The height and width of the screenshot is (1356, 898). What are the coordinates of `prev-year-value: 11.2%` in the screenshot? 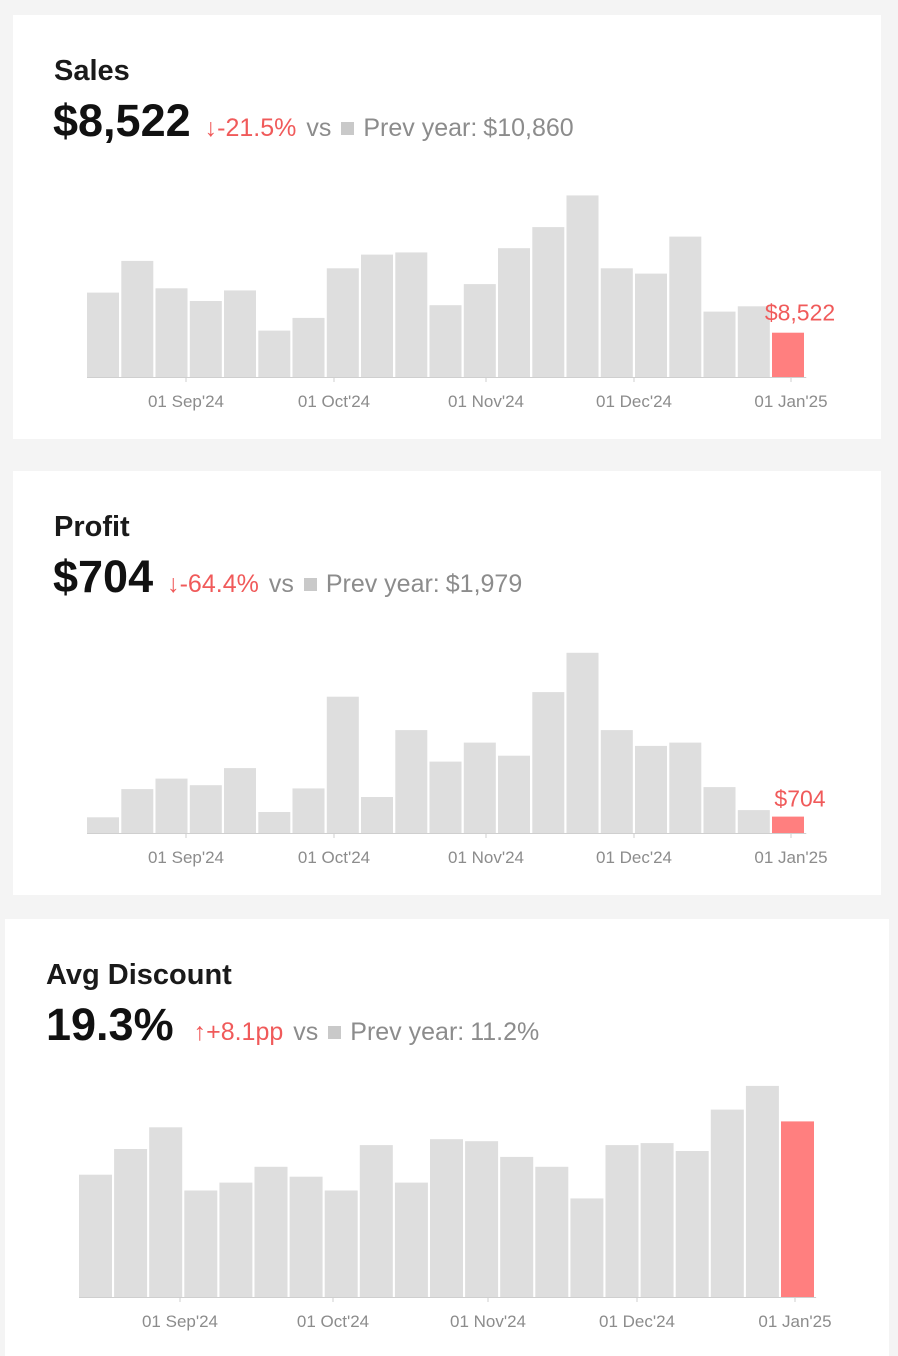 It's located at (505, 1032).